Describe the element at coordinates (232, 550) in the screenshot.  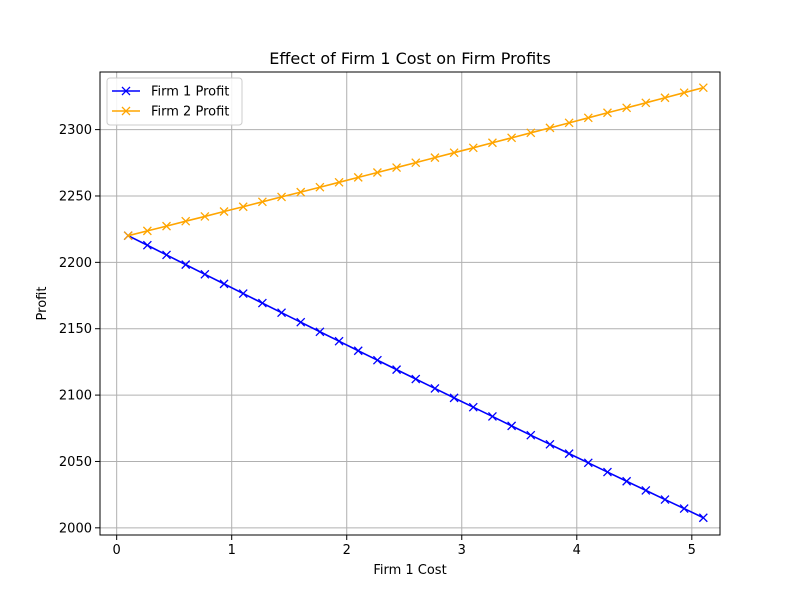
I see `x-tick-label: 1` at that location.